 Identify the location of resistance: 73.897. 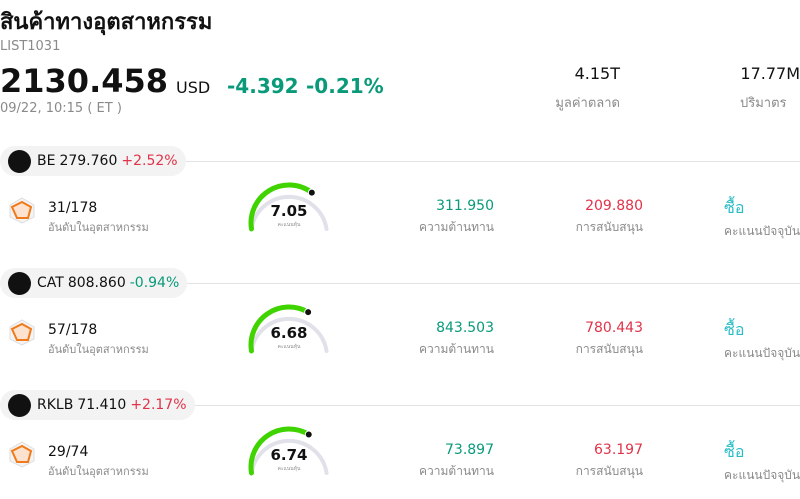
(469, 450).